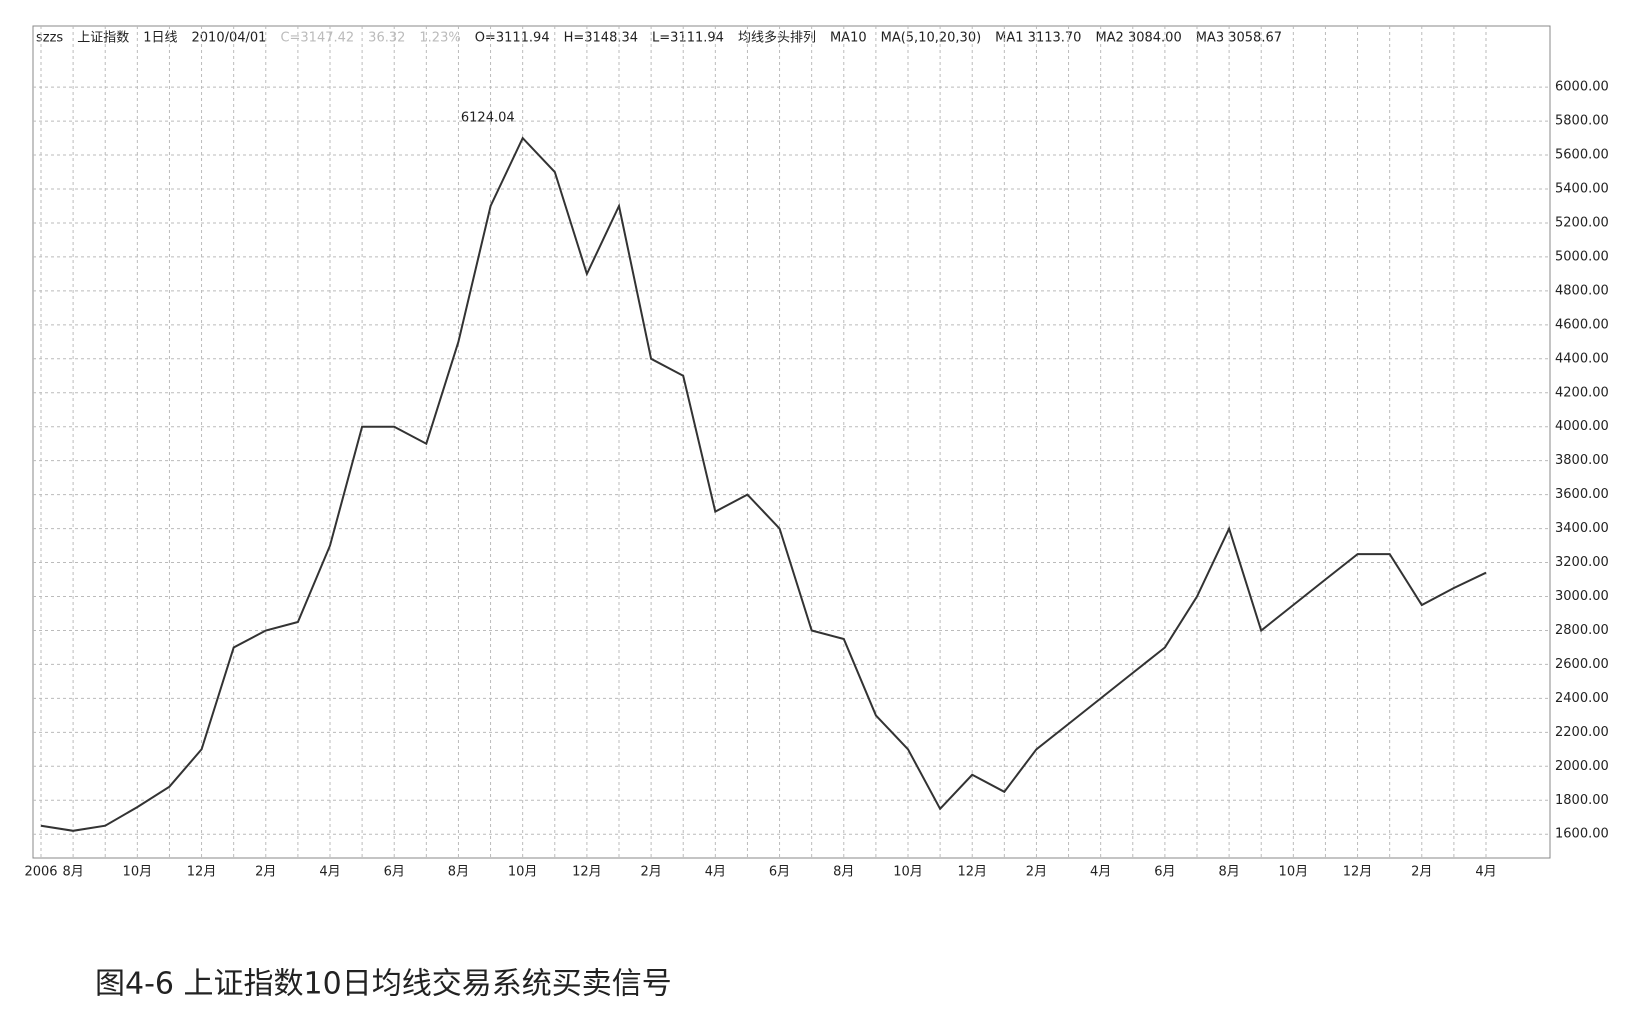  Describe the element at coordinates (103, 38) in the screenshot. I see `header-item: 上证指数` at that location.